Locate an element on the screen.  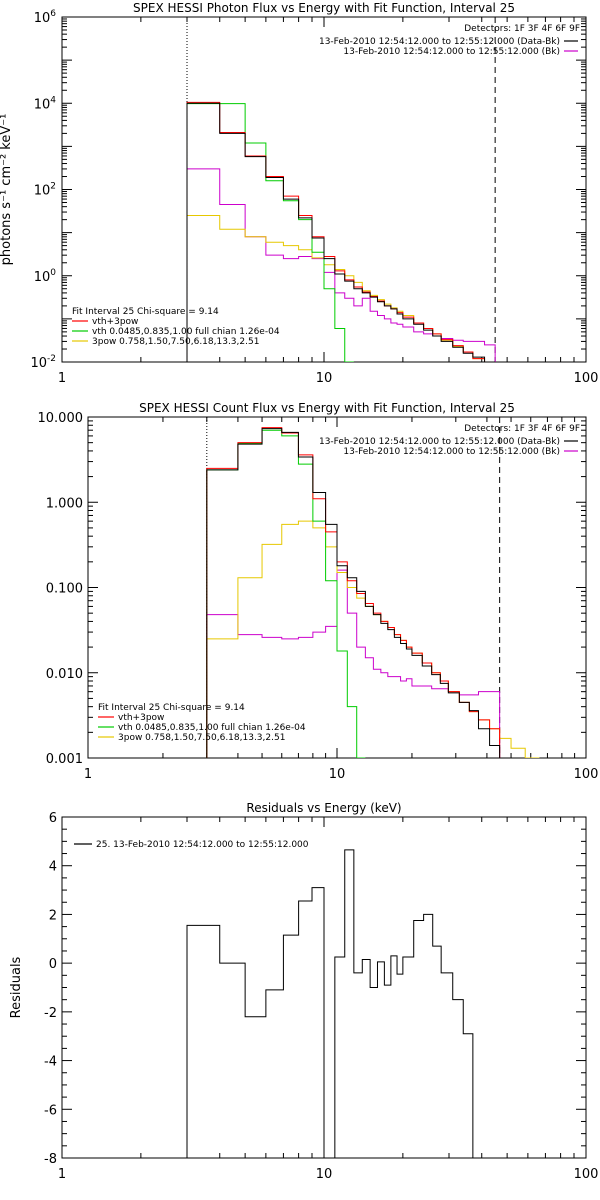
y-tick-label: 1.000 is located at coordinates (64, 503).